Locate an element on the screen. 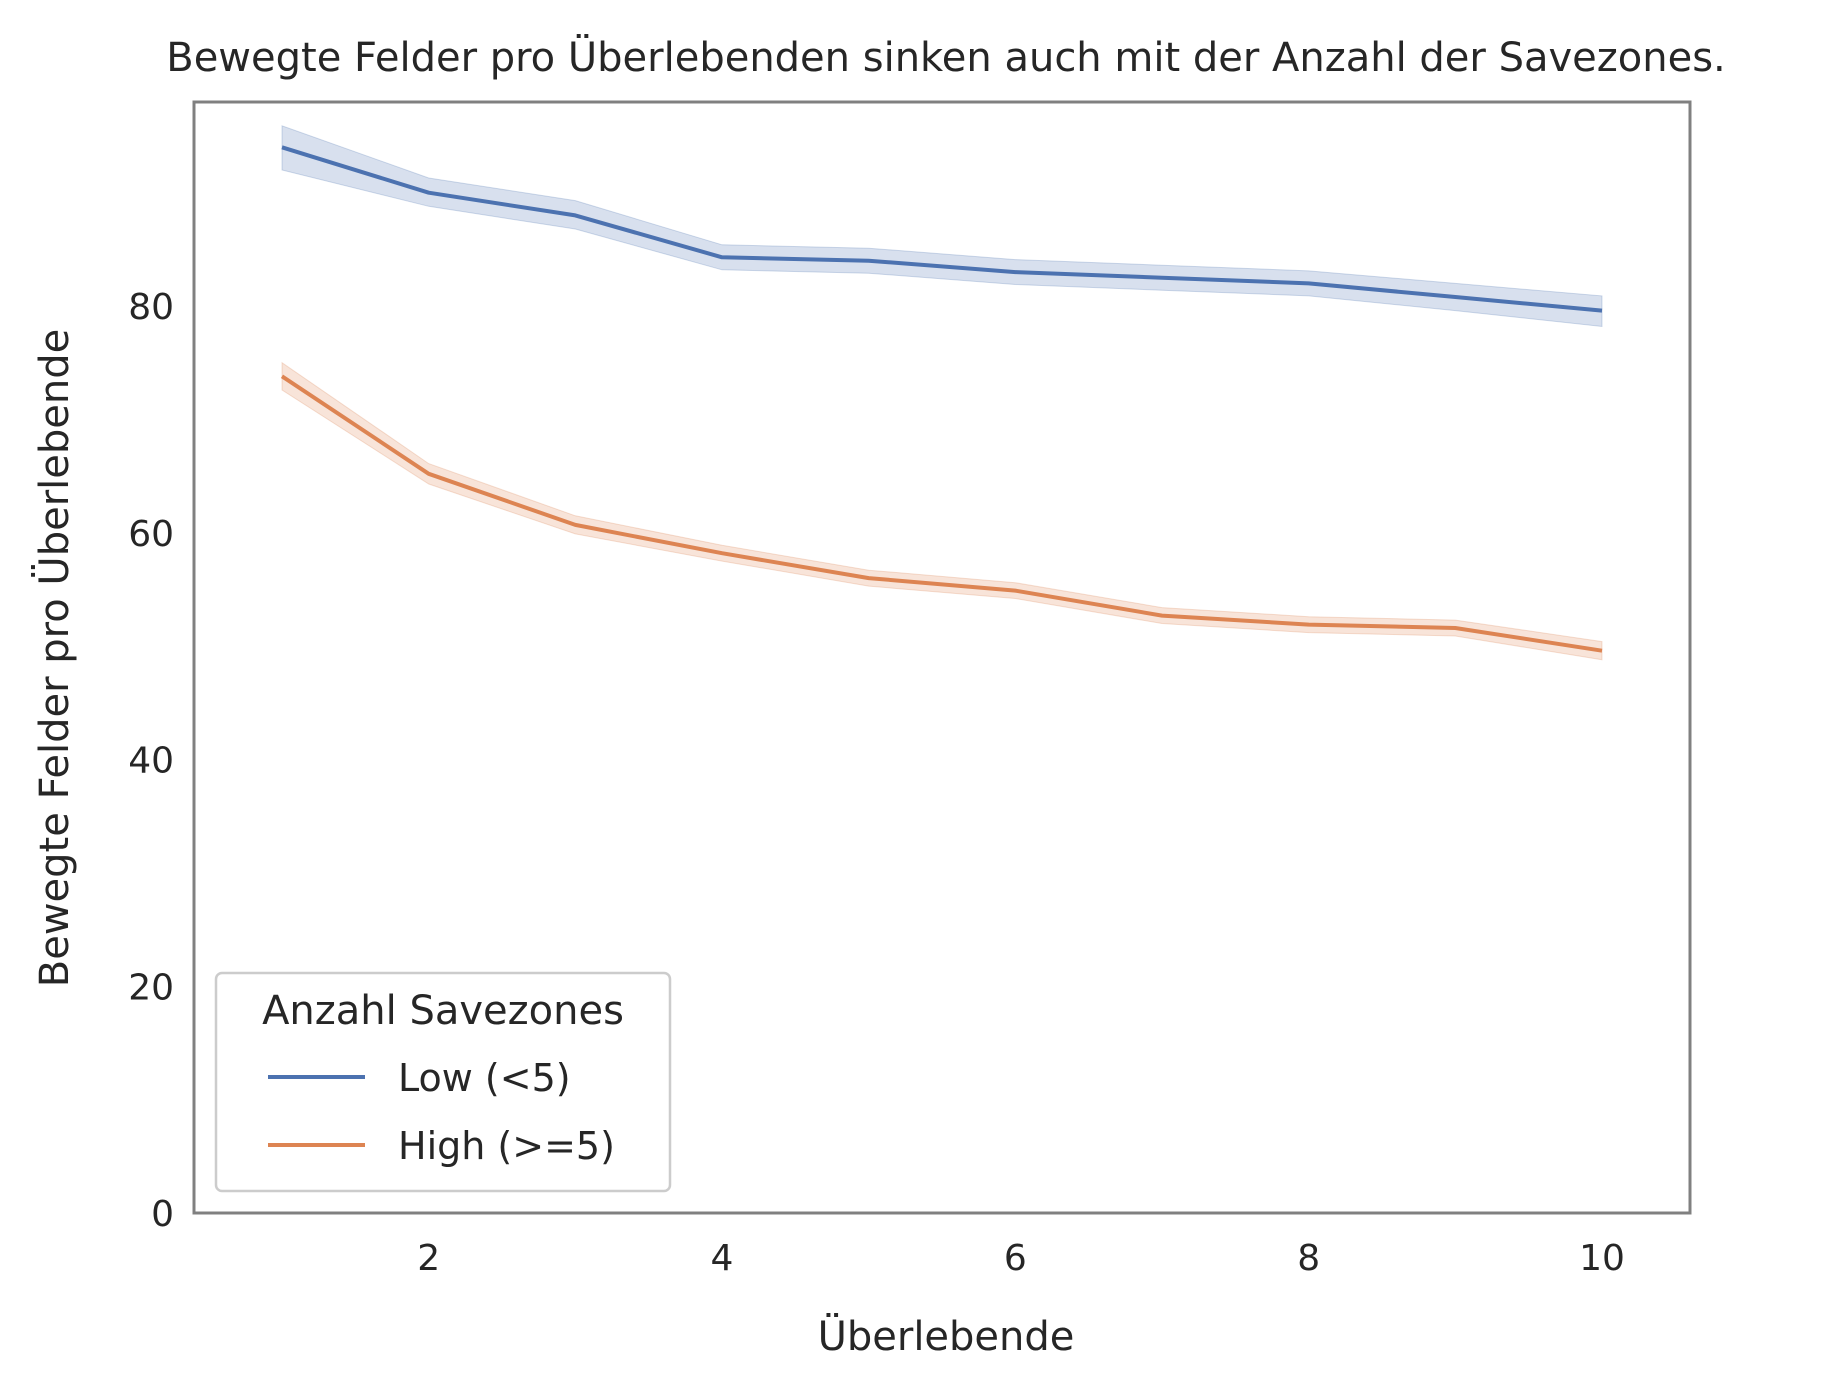  x-tick-label: 2 is located at coordinates (428, 1258).